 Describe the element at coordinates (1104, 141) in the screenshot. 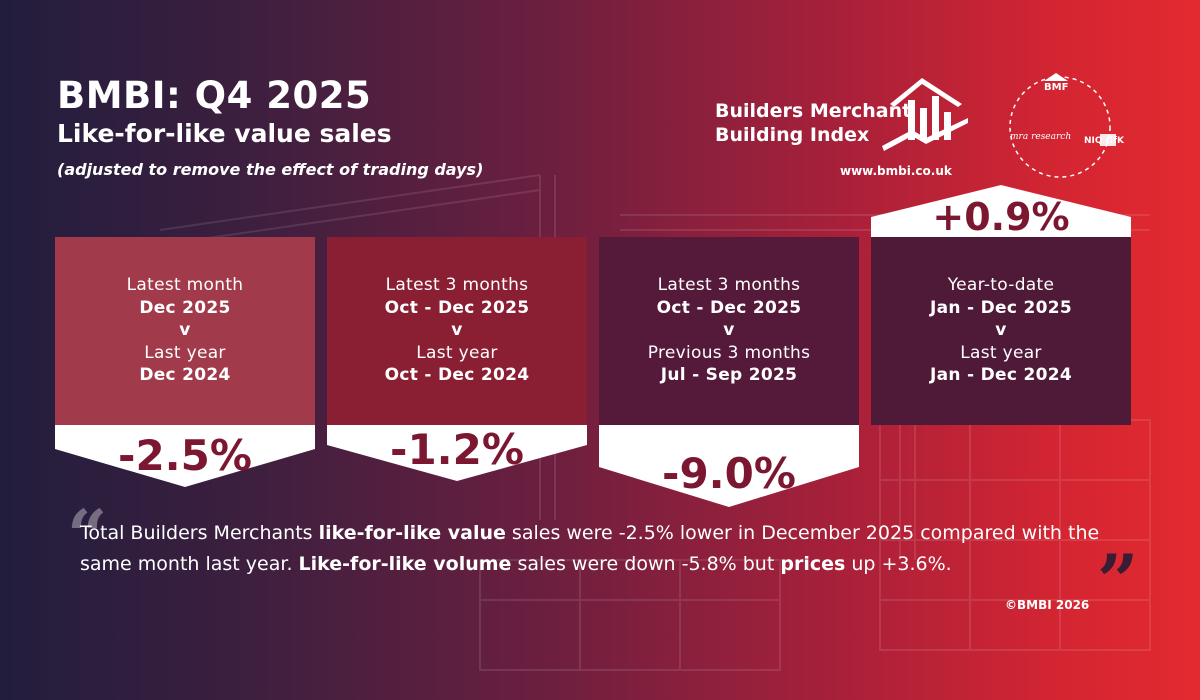

I see `niq-gfk-logo: NIQ GfK` at that location.